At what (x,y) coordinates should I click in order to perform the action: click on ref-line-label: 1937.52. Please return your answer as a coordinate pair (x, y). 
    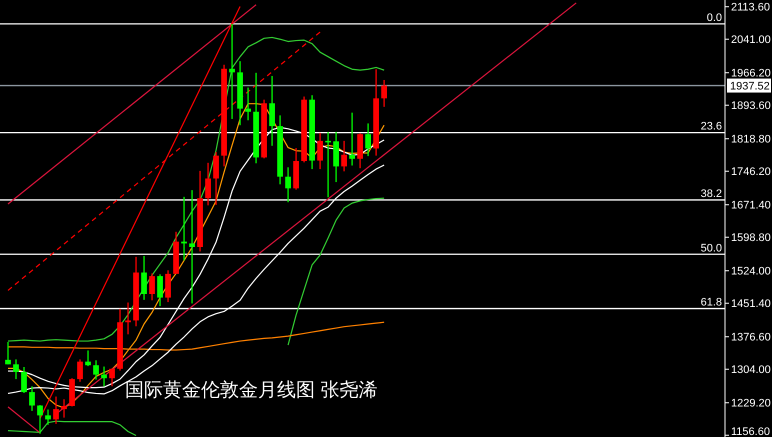
    Looking at the image, I should click on (750, 86).